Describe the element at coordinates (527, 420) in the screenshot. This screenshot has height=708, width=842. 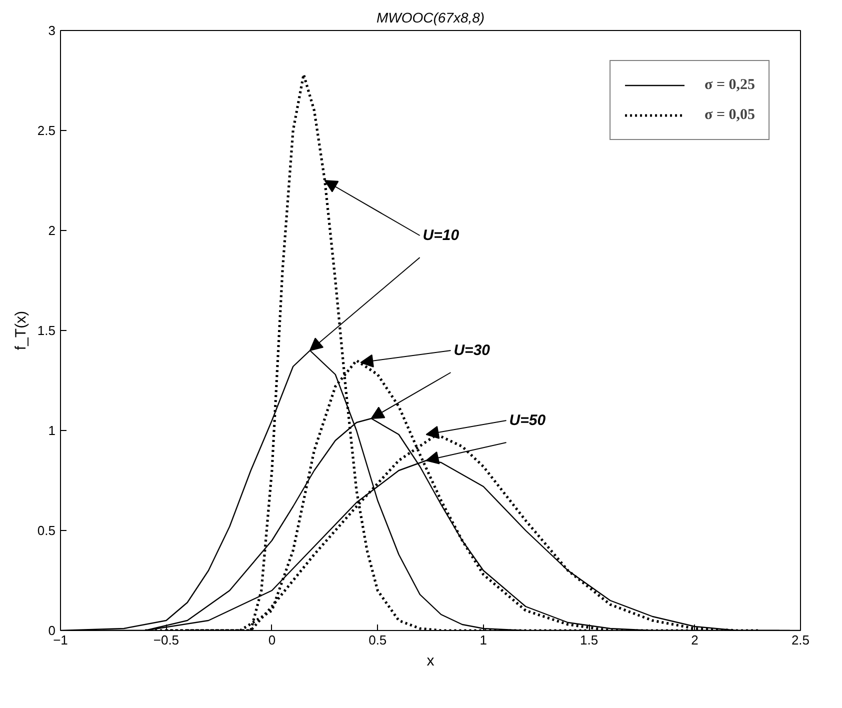
I see `annotation: U=50` at that location.